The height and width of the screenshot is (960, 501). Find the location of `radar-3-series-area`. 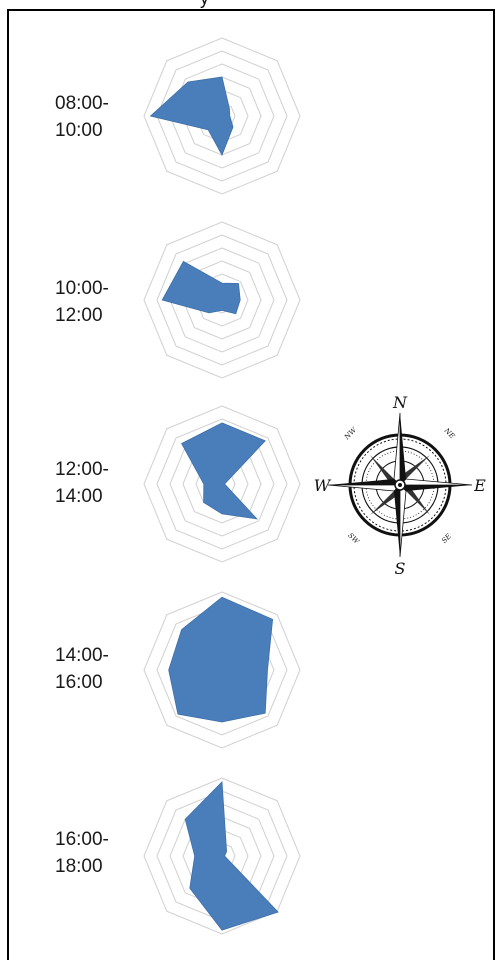

radar-3-series-area is located at coordinates (223, 471).